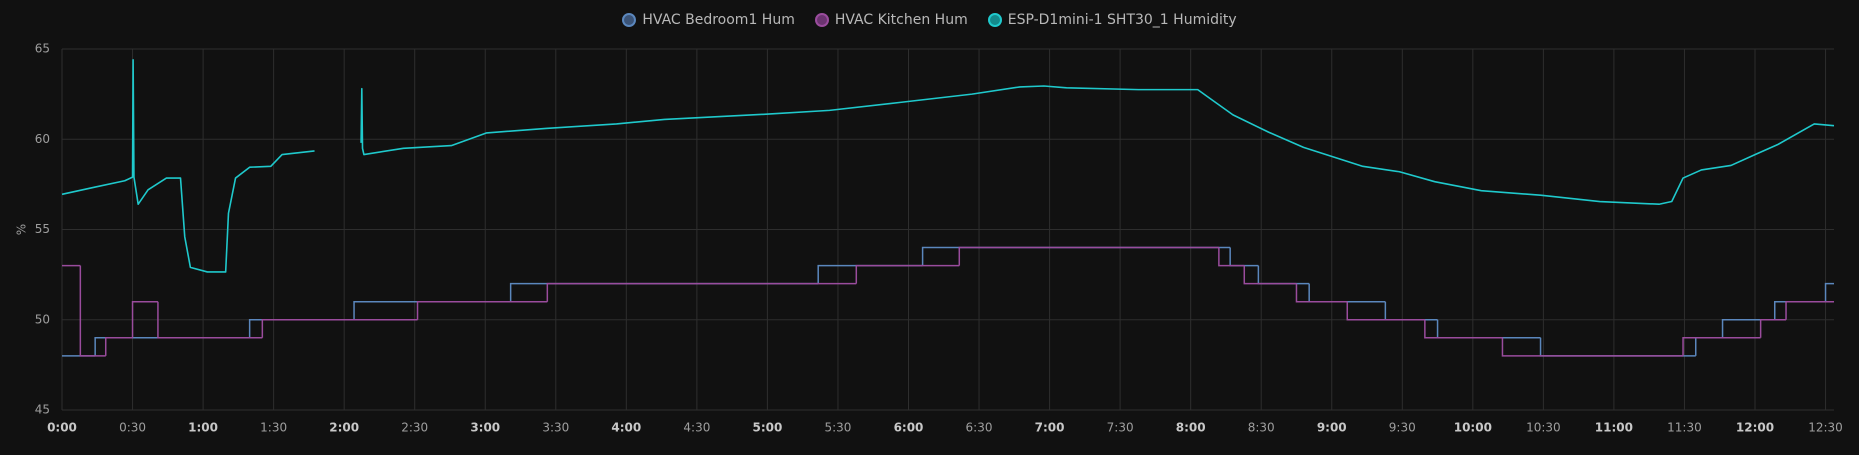  Describe the element at coordinates (414, 428) in the screenshot. I see `x-tick-label: 2:30` at that location.